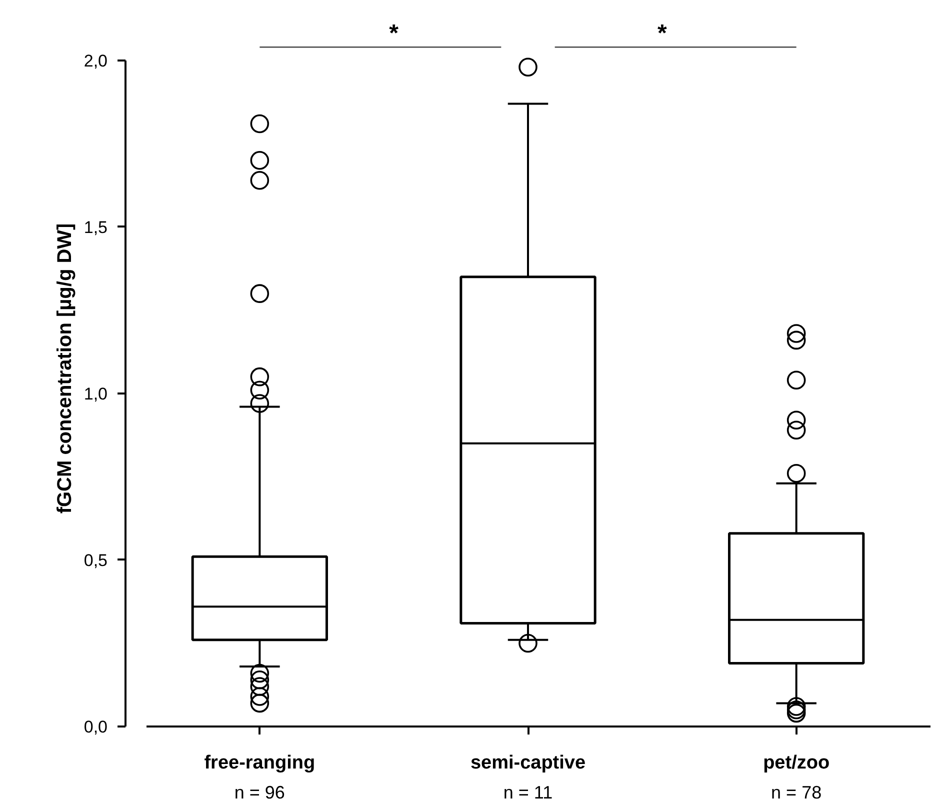  What do you see at coordinates (528, 792) in the screenshot?
I see `text: n = 11` at bounding box center [528, 792].